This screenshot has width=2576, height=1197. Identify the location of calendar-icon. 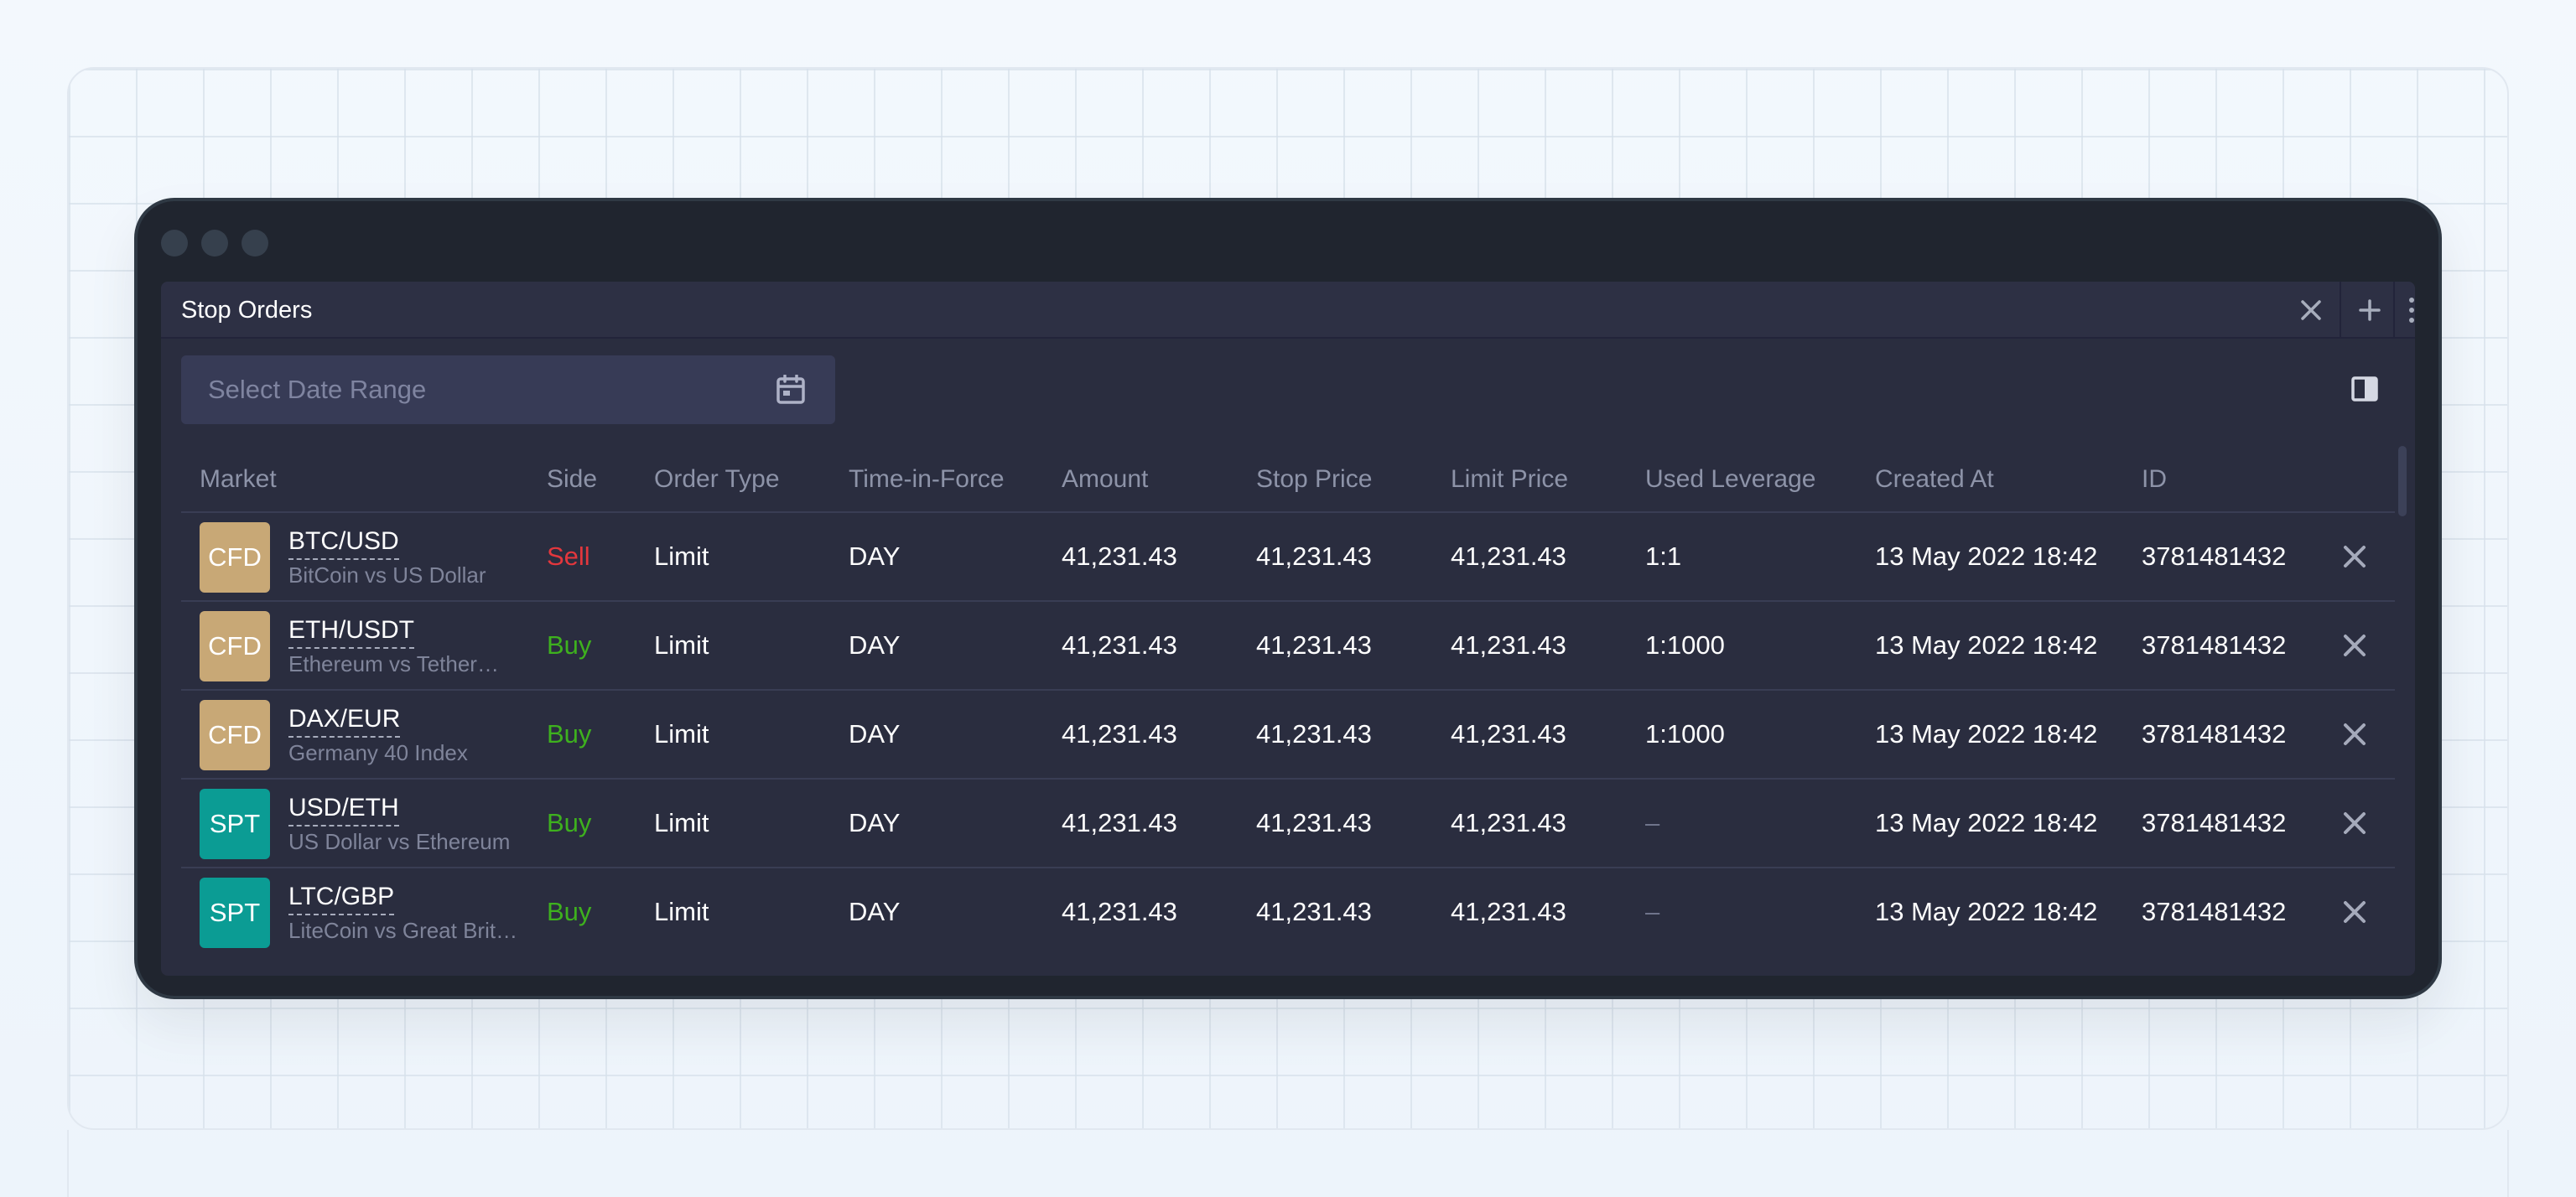
(790, 390).